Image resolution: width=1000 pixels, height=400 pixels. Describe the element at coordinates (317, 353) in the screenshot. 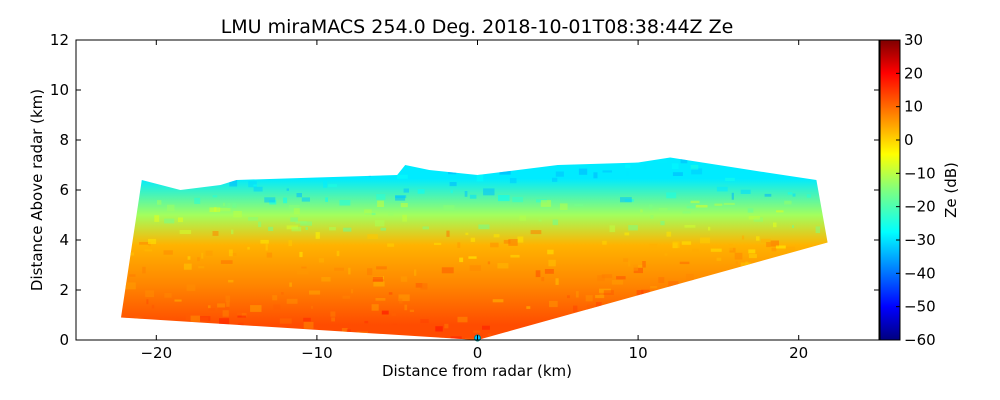

I see `x-tick-label: −10` at that location.